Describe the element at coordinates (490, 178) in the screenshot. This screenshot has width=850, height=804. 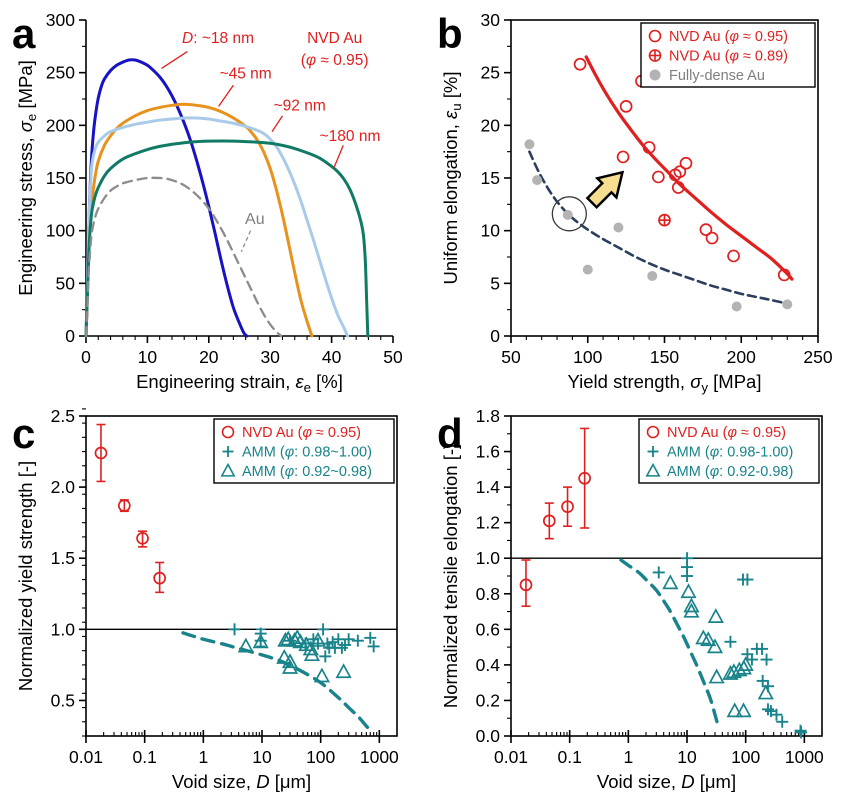
I see `svg-text: 15` at that location.